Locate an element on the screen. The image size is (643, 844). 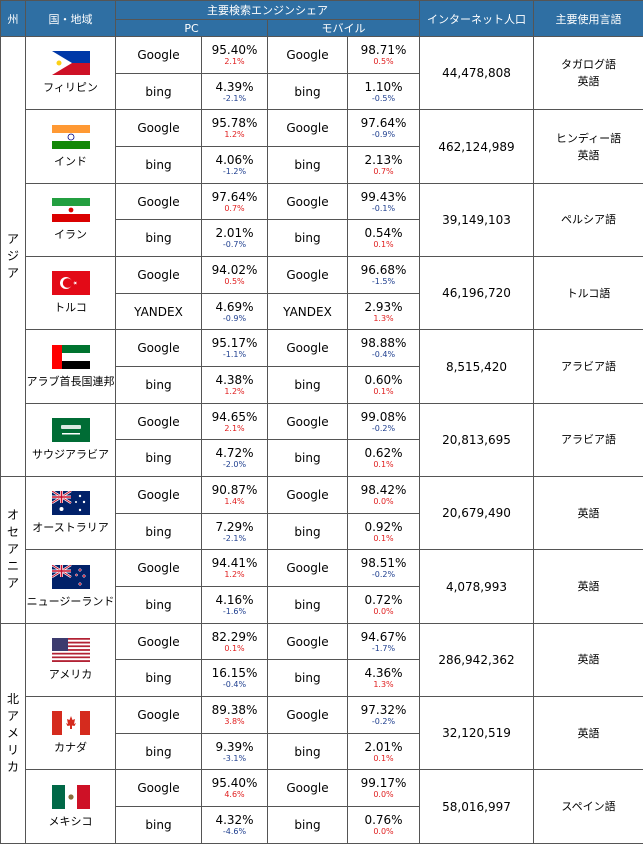
pc-change: -4.6% is located at coordinates (234, 832).